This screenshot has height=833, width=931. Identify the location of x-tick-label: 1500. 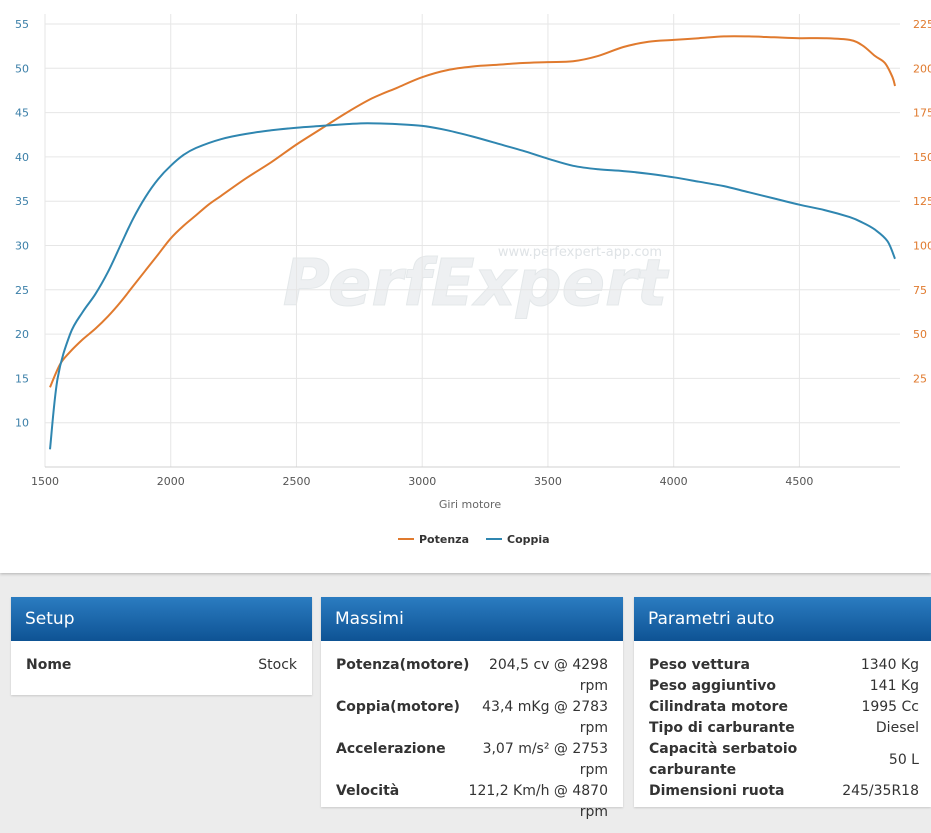
(45, 481).